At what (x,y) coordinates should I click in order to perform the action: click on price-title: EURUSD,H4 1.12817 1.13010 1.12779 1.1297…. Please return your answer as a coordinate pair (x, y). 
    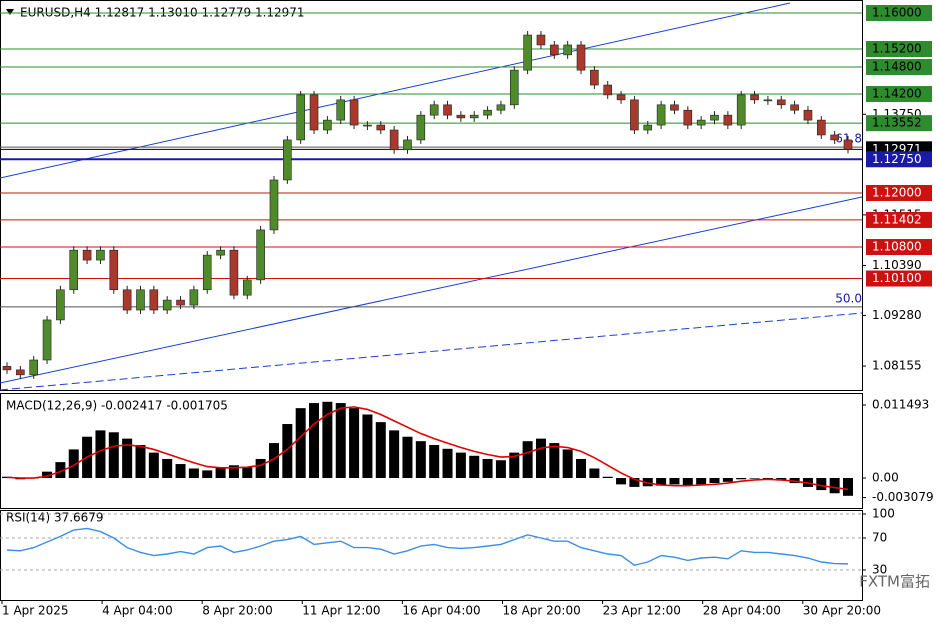
    Looking at the image, I should click on (162, 13).